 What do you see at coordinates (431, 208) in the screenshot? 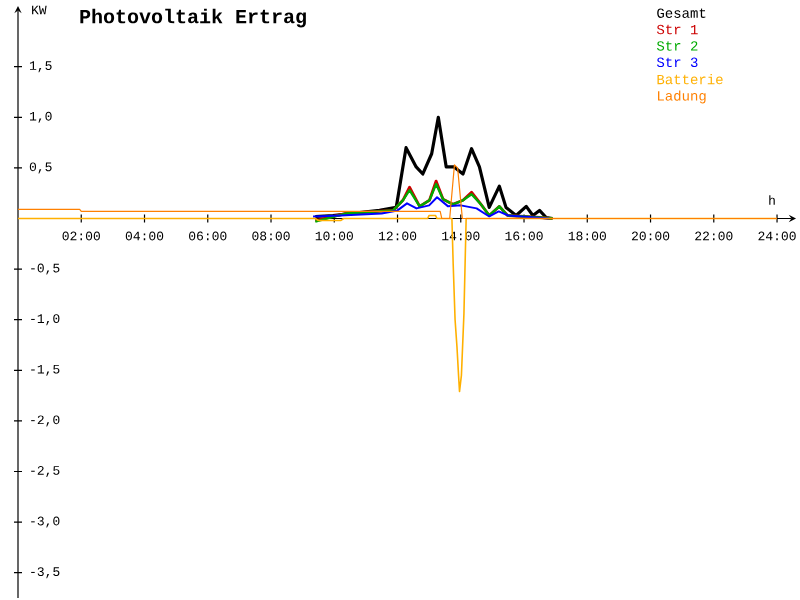
I see `line-series` at bounding box center [431, 208].